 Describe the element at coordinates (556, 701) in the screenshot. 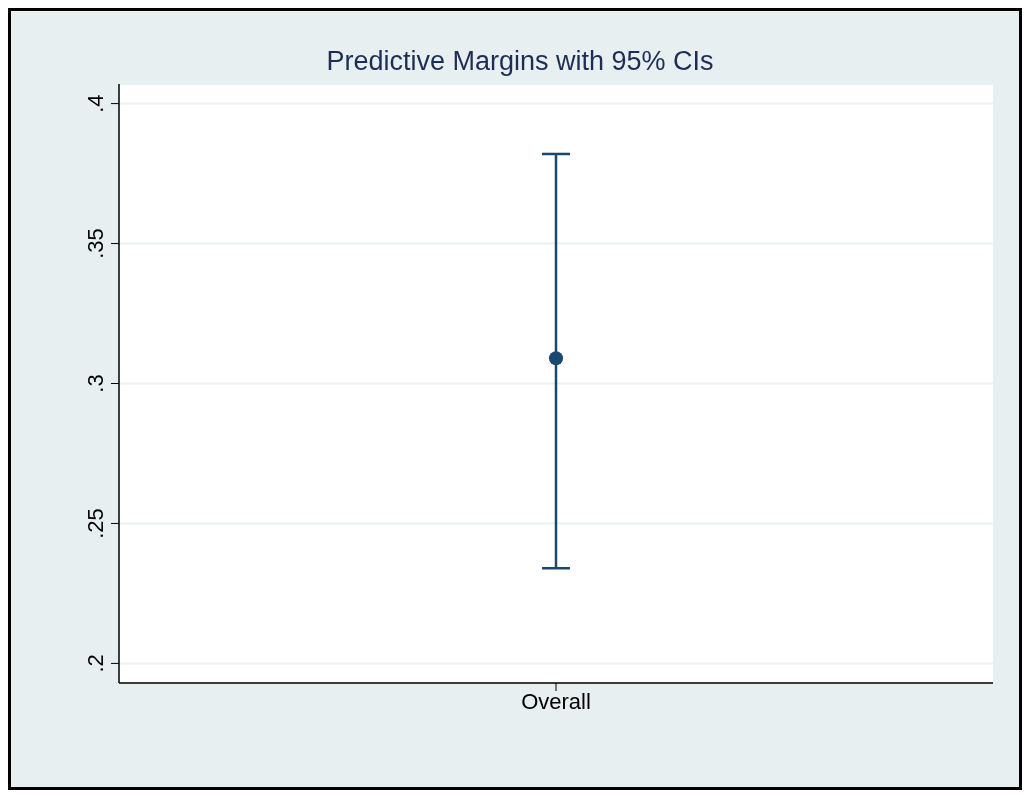

I see `x-tick-label: Overall` at that location.